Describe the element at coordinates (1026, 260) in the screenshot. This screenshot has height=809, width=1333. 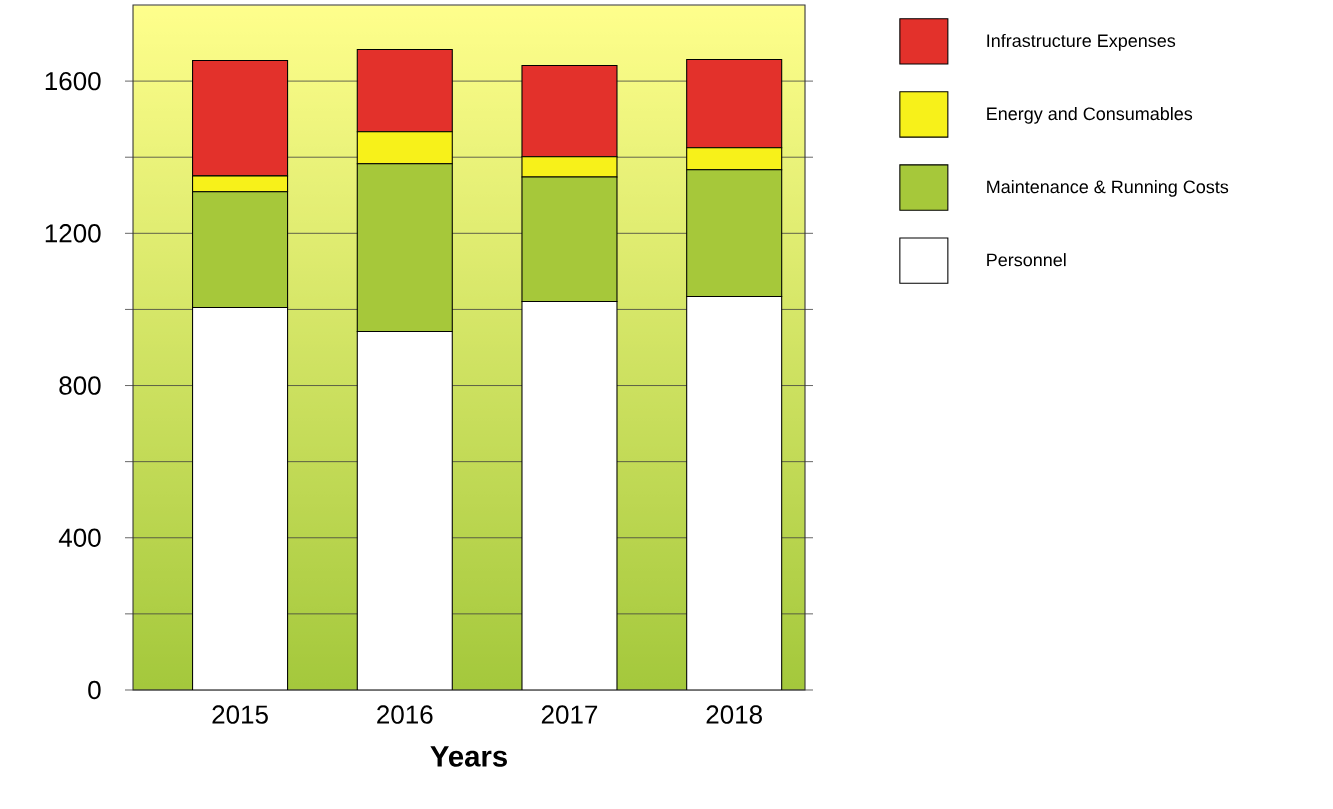
I see `text: Personnel` at that location.